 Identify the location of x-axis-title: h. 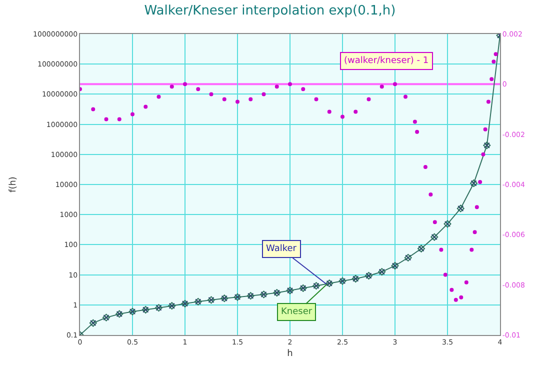
(290, 354).